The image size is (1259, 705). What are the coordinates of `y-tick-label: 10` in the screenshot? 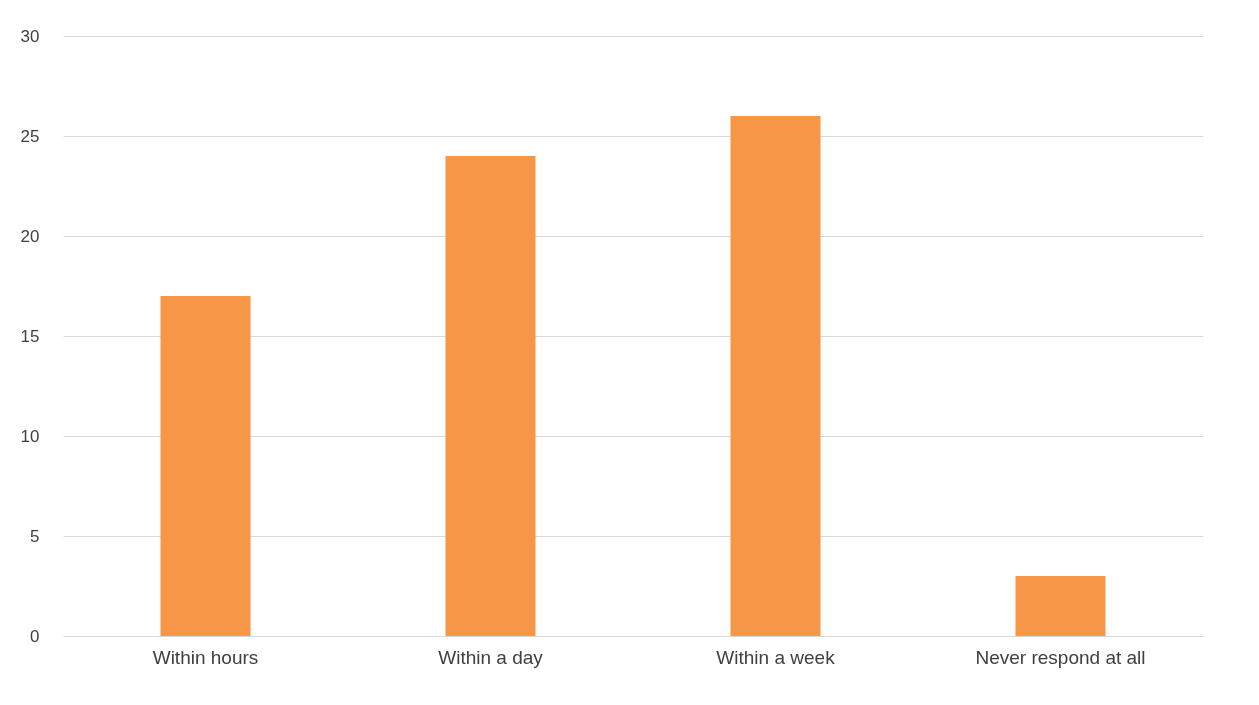 It's located at (30, 436).